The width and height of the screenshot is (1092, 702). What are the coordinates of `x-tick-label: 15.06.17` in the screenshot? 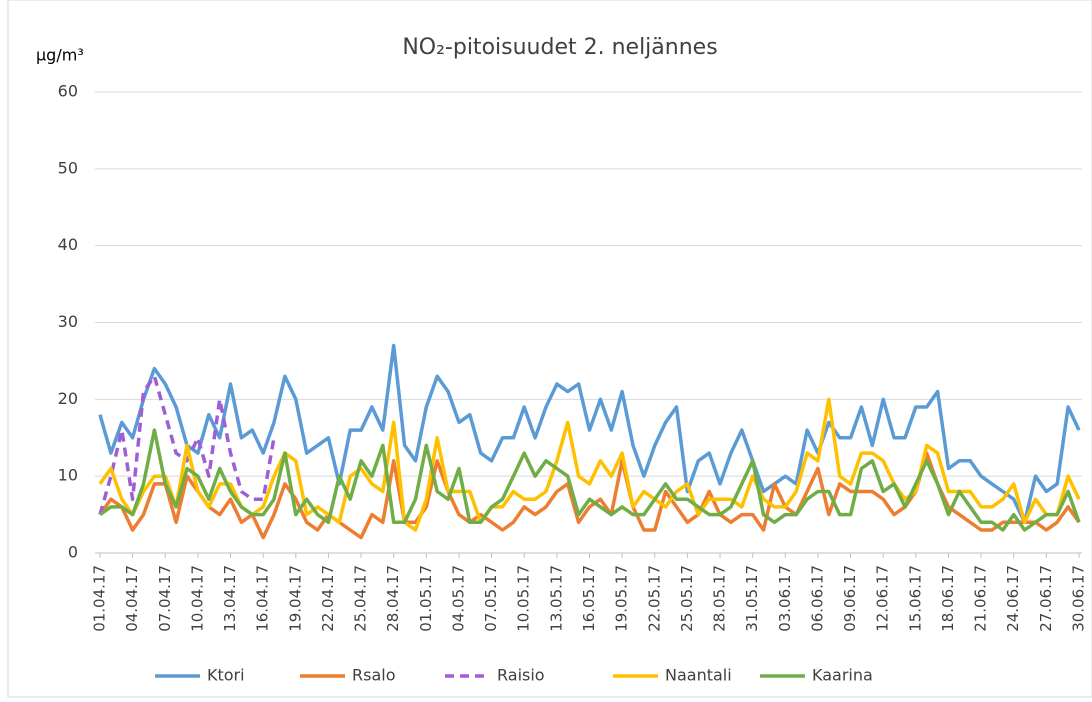 It's located at (915, 598).